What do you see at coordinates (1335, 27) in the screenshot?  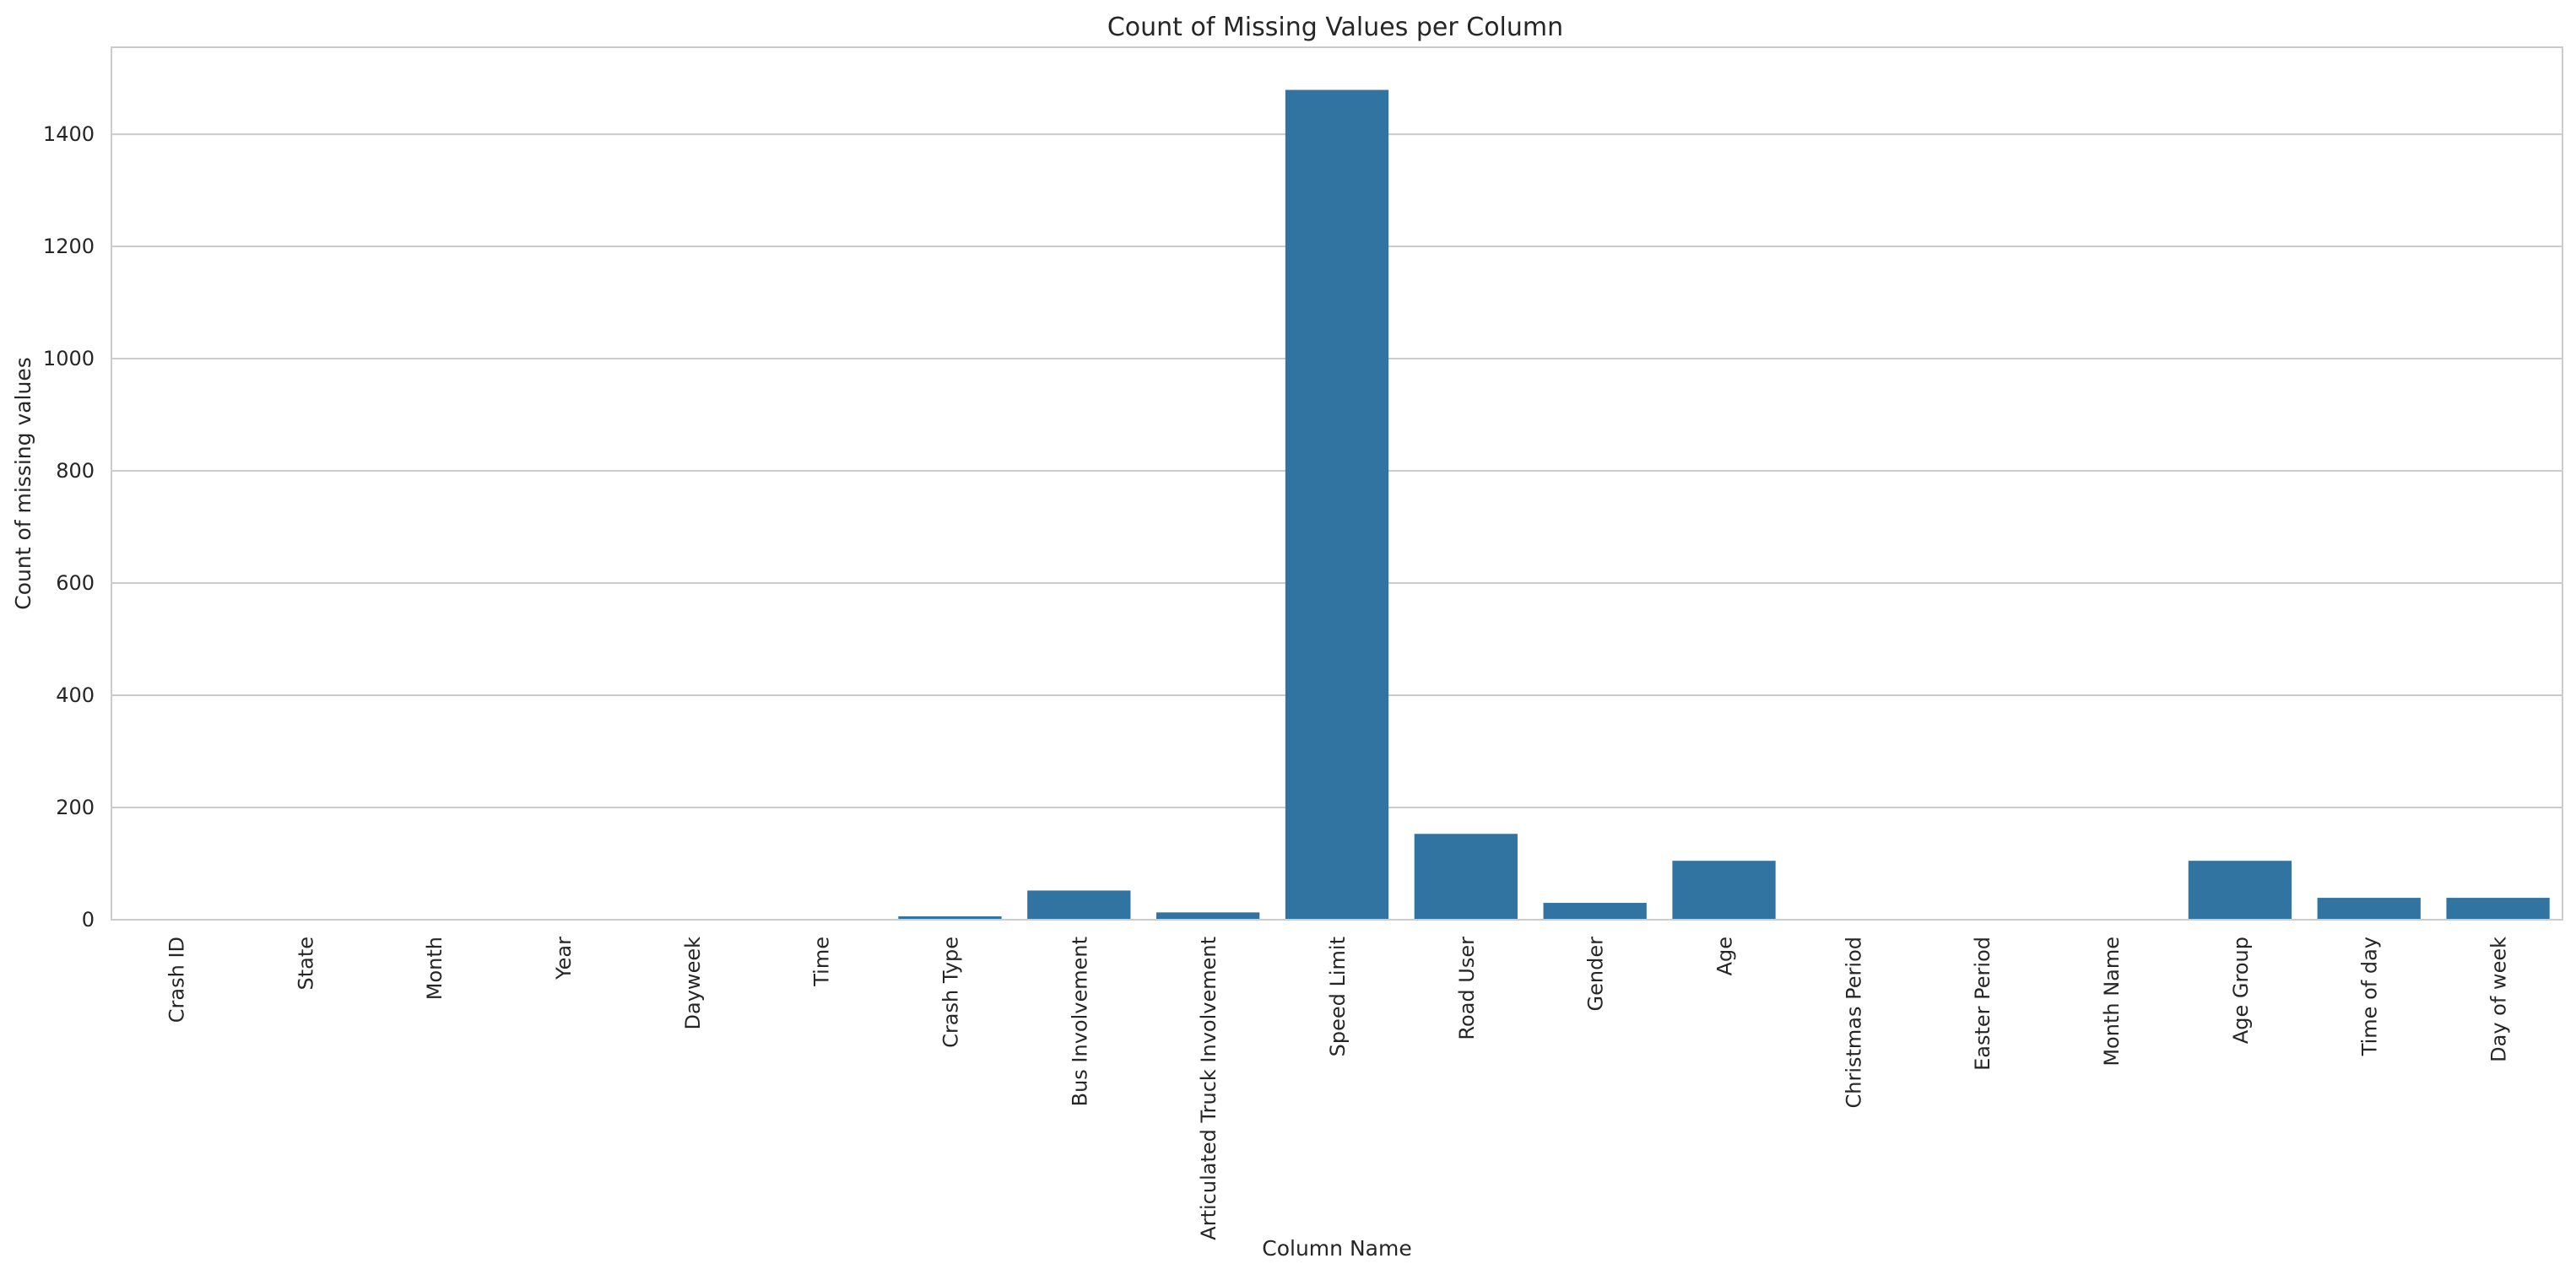 I see `chart-title: Count of Missing Values per Column` at bounding box center [1335, 27].